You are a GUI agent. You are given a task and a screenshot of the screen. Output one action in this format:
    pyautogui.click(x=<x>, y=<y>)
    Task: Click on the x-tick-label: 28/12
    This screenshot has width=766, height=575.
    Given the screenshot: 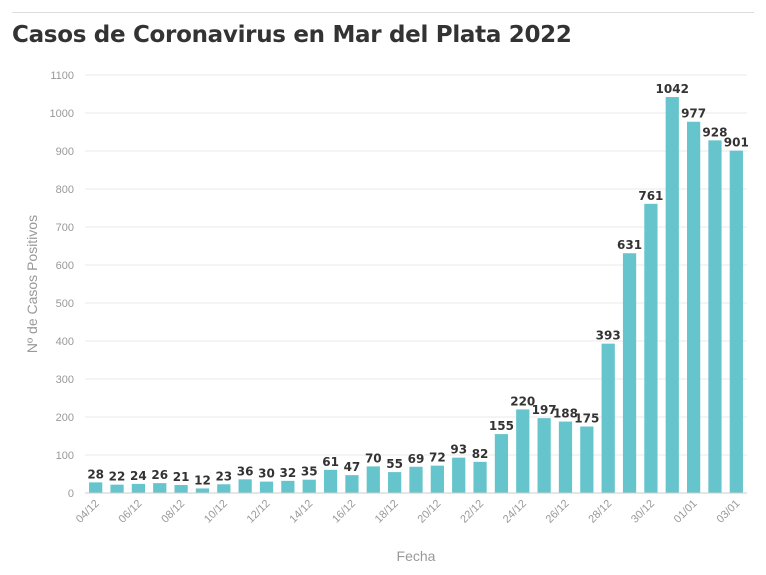 What is the action you would take?
    pyautogui.click(x=600, y=512)
    